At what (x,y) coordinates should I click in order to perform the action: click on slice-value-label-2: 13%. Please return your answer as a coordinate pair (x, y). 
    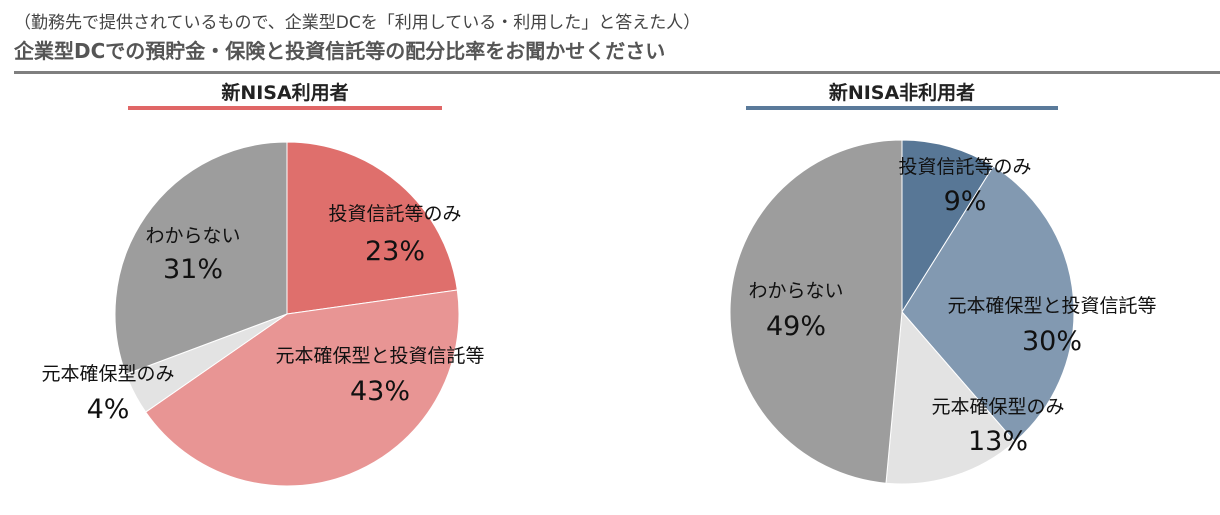
    Looking at the image, I should click on (998, 441).